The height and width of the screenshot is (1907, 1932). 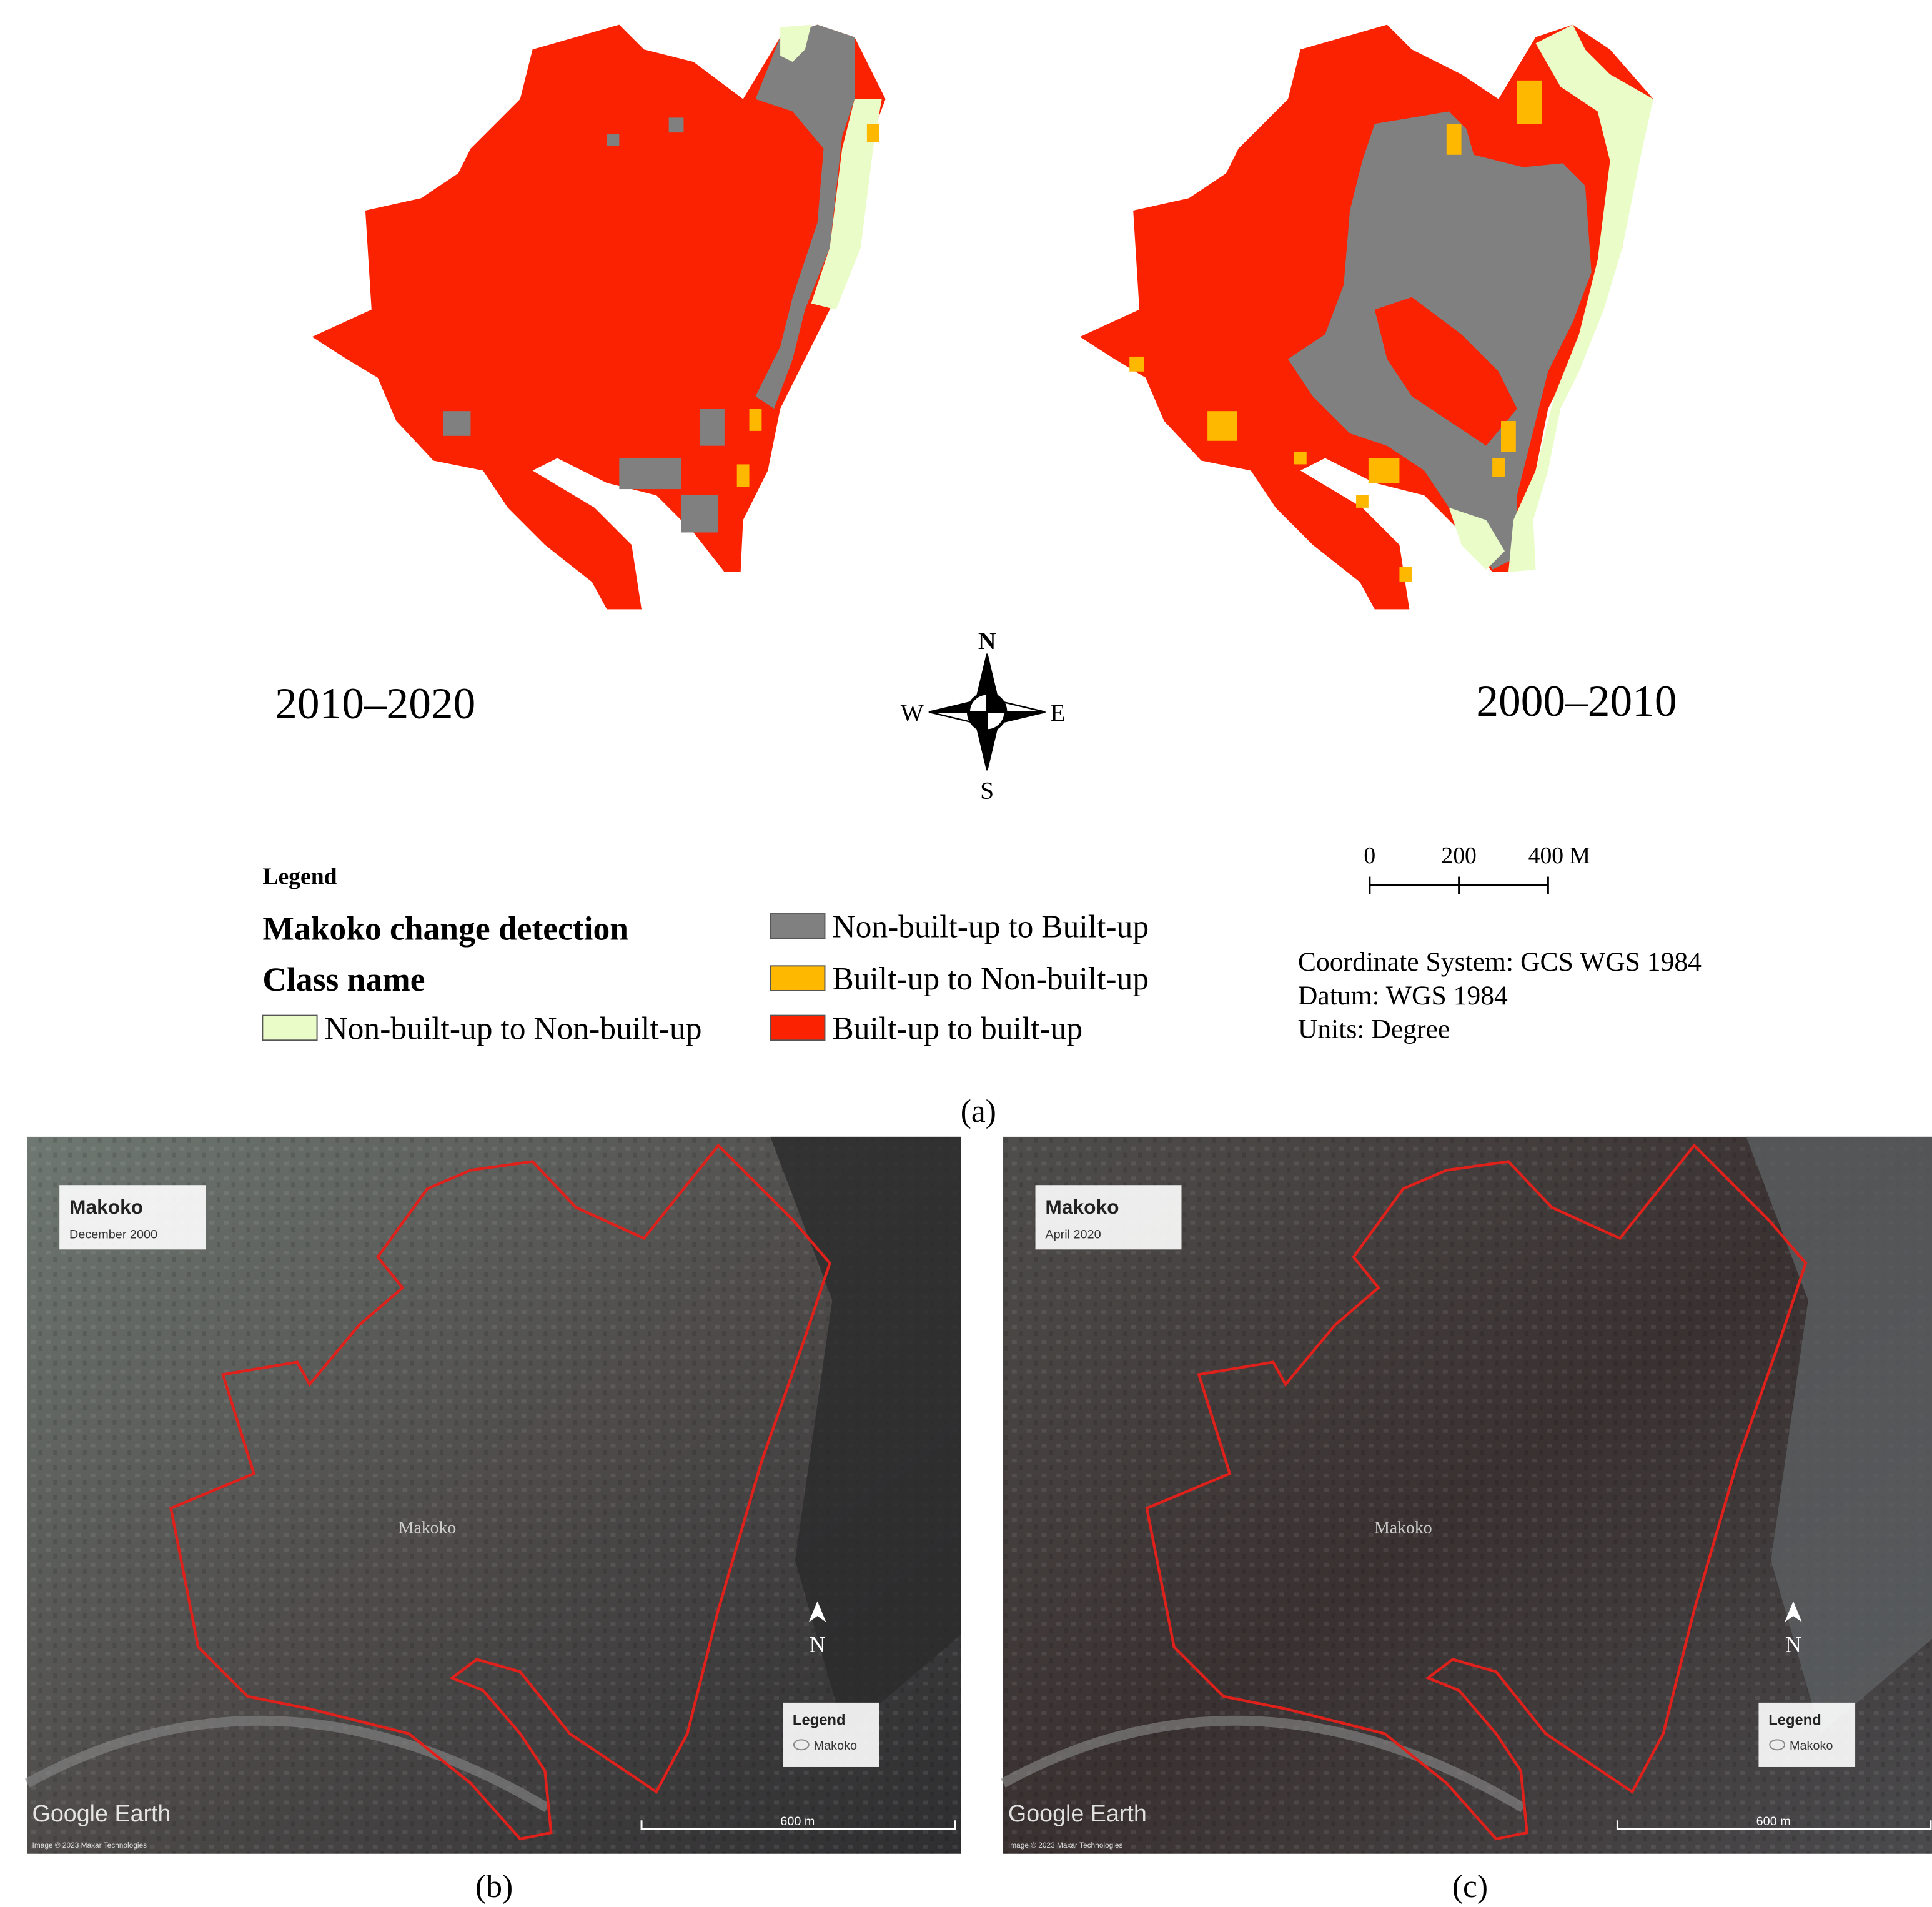 What do you see at coordinates (912, 712) in the screenshot?
I see `compass-w: W` at bounding box center [912, 712].